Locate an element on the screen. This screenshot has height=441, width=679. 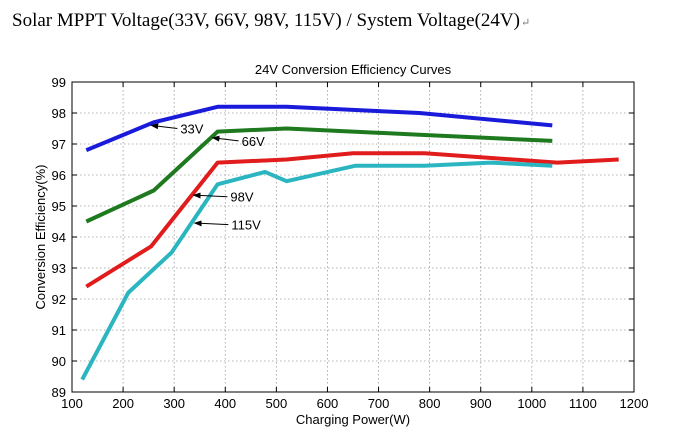
x-tick-label: 300 is located at coordinates (174, 403).